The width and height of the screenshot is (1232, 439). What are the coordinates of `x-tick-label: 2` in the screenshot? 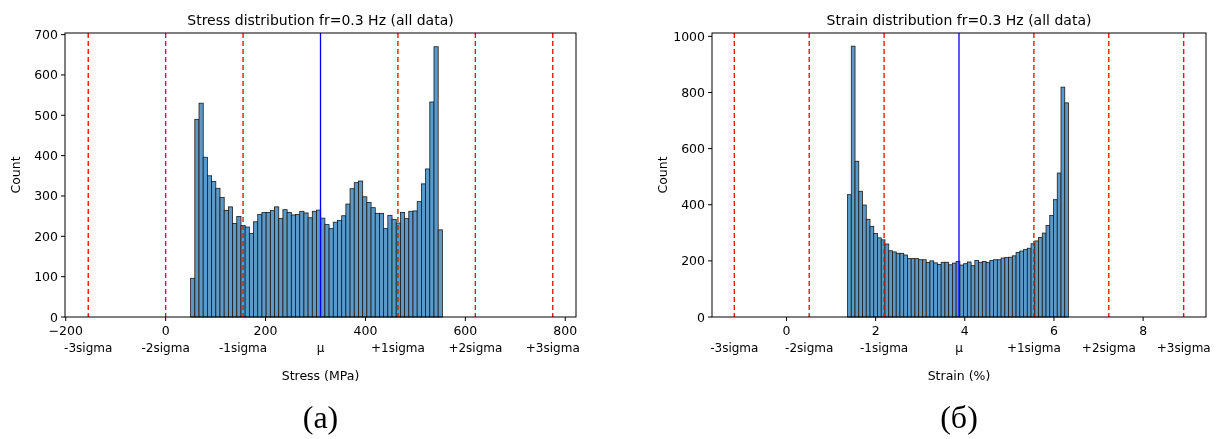 It's located at (875, 330).